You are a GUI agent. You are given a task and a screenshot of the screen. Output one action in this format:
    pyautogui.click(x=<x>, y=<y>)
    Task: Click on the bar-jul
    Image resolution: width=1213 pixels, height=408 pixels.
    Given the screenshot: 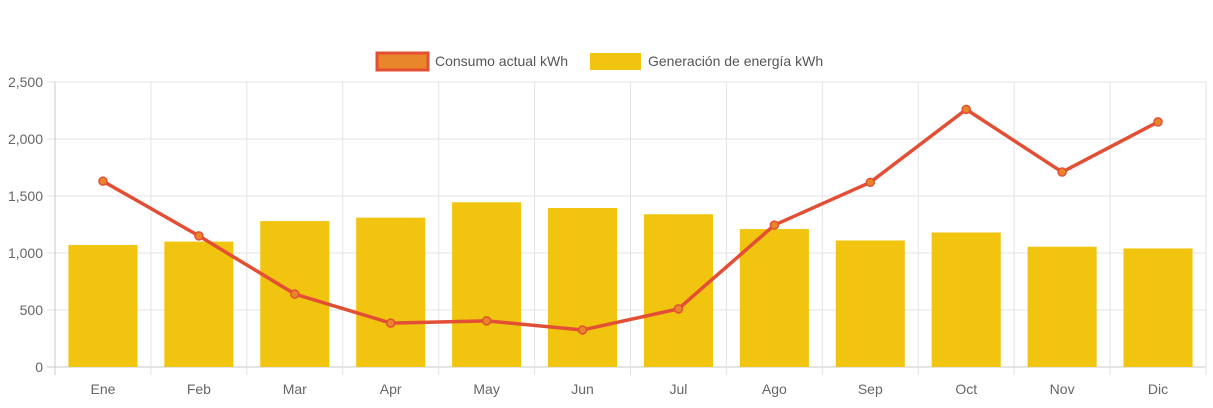 What is the action you would take?
    pyautogui.click(x=678, y=290)
    